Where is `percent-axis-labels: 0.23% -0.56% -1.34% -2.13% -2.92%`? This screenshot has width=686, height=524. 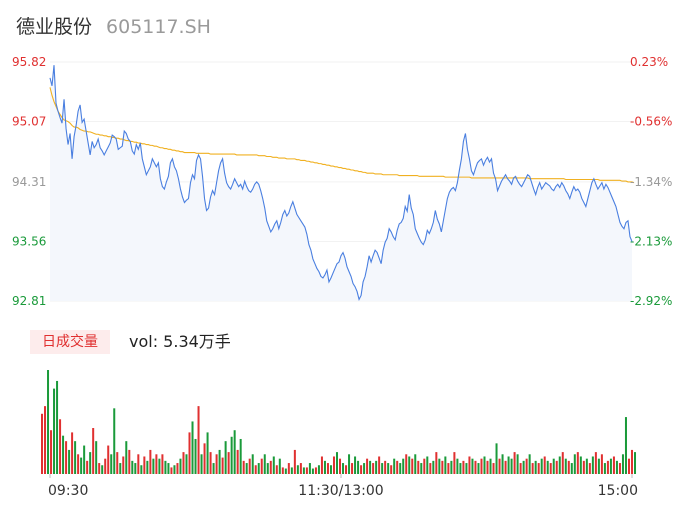
percent-axis-labels: 0.23% -0.56% -1.34% -2.13% -2.92% is located at coordinates (651, 181).